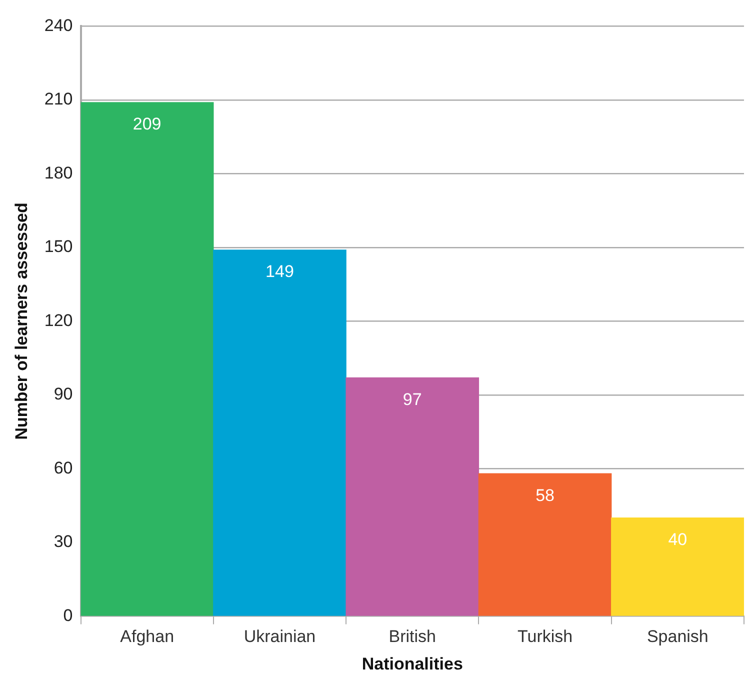 The image size is (754, 687). Describe the element at coordinates (147, 636) in the screenshot. I see `x-tick-label: Afghan` at that location.